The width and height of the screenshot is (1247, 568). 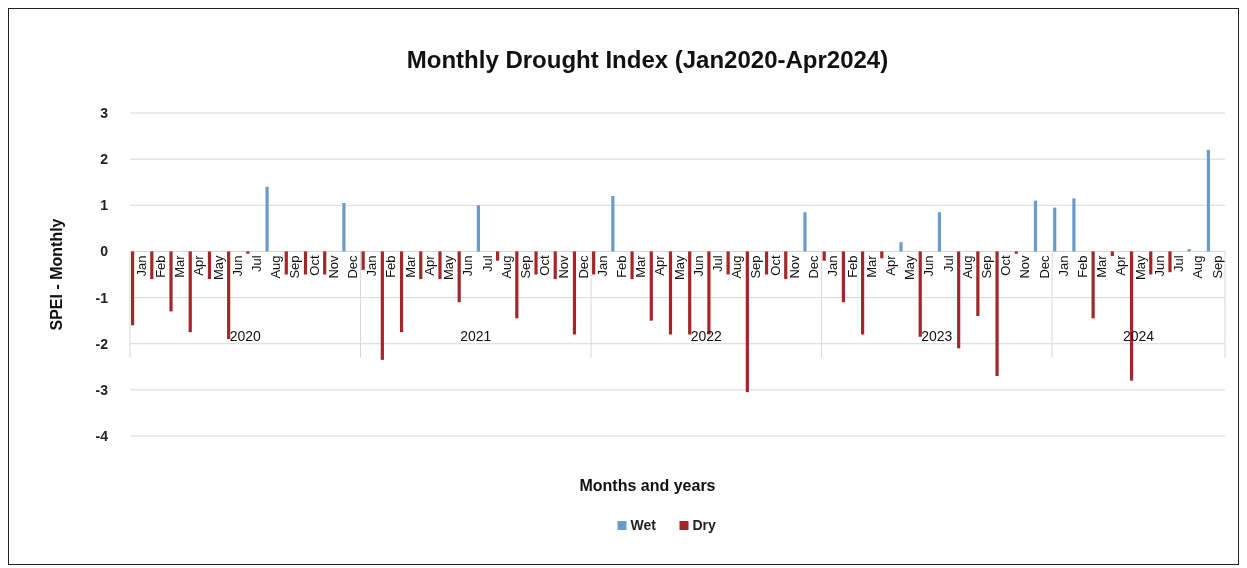 I want to click on y-tick-label: -1, so click(x=102, y=297).